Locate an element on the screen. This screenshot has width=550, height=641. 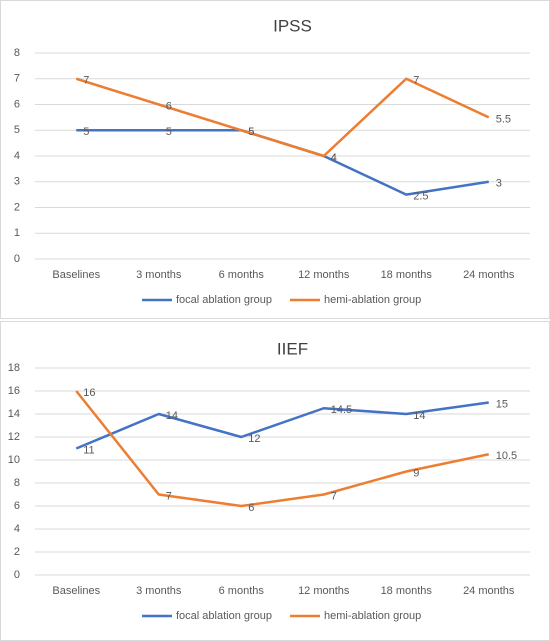
y-tick-label: 7 is located at coordinates (17, 79).